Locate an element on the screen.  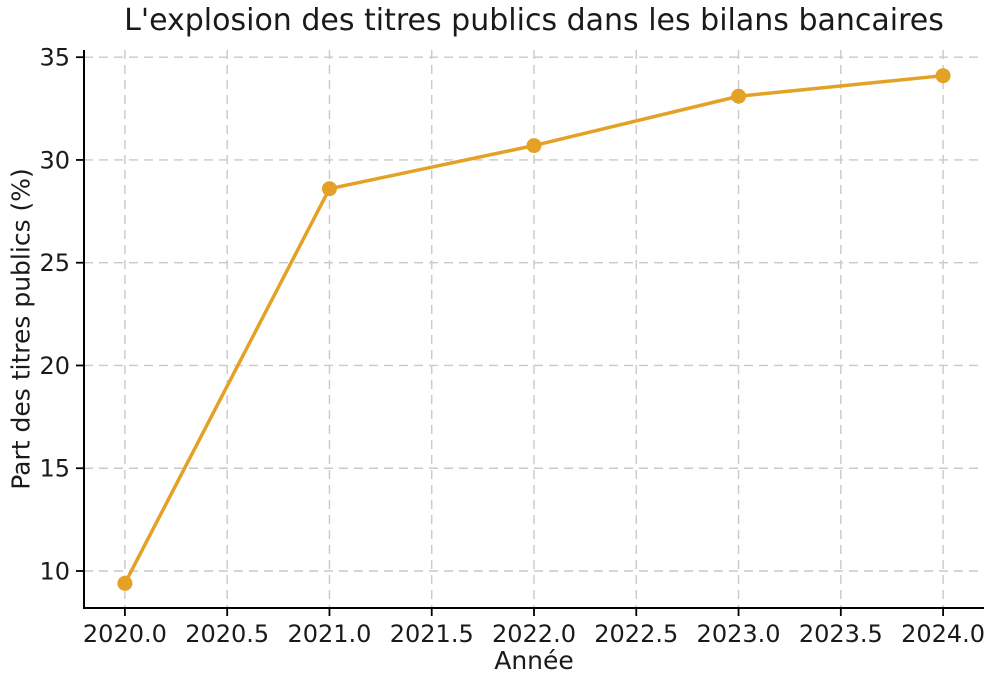
x-tick-label-2020.5: 2020.5 is located at coordinates (227, 634).